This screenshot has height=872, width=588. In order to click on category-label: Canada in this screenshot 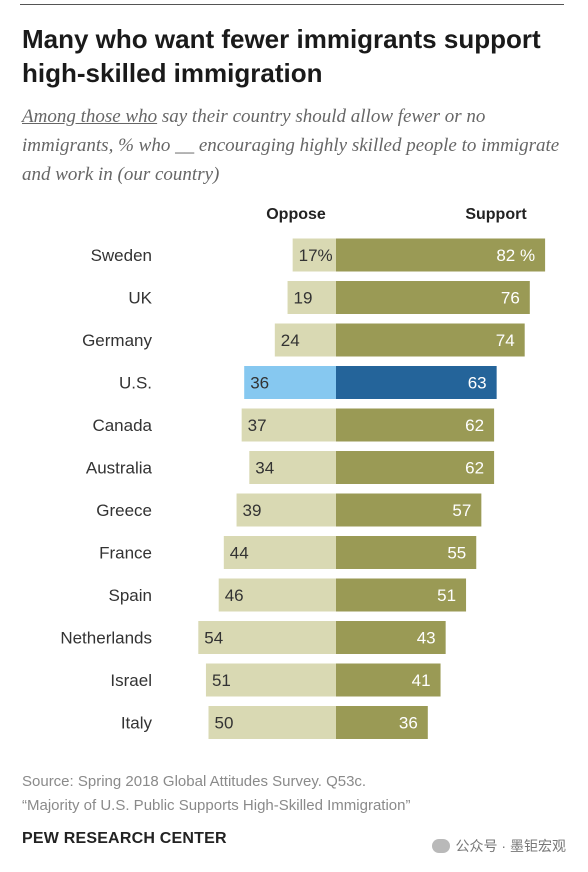, I will do `click(122, 425)`.